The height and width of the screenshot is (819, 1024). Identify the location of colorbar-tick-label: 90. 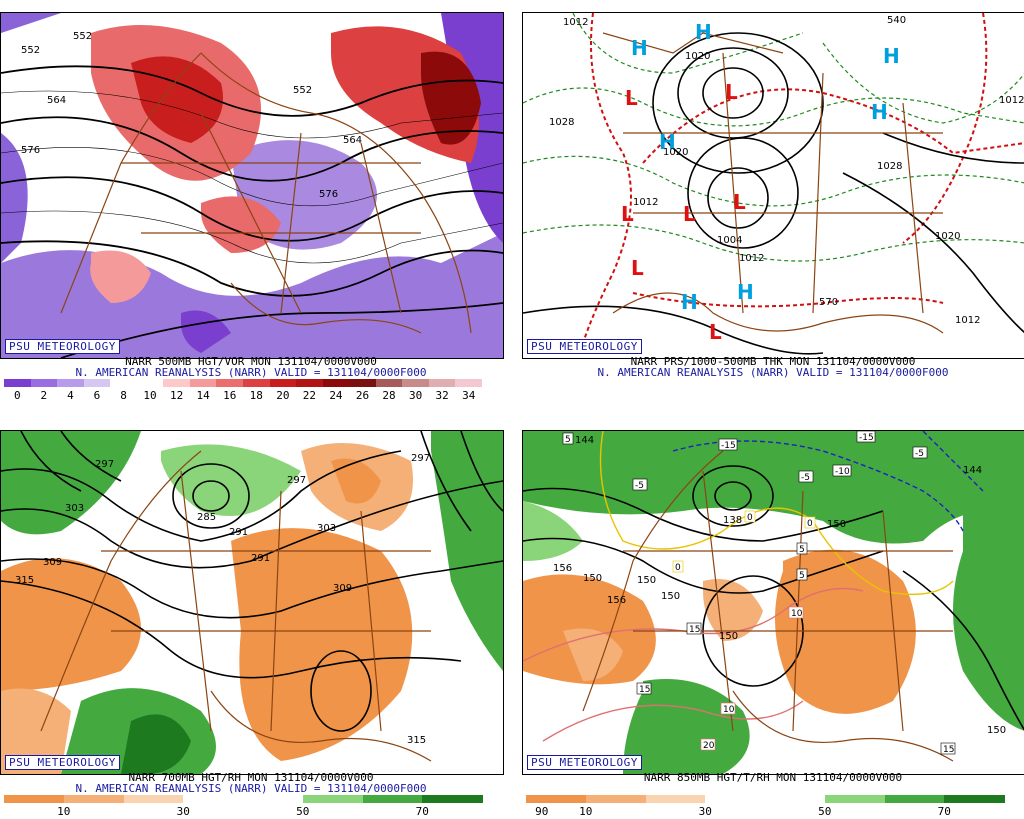
(542, 811).